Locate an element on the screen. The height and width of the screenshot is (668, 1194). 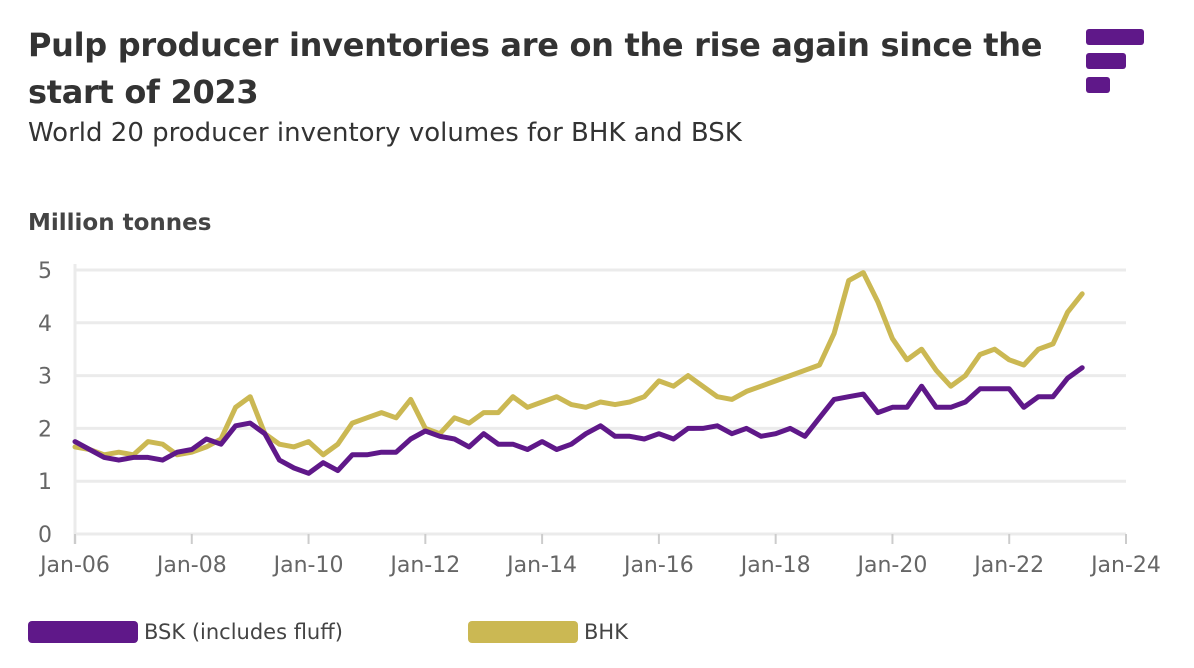
x-tick-label: Jan-22 is located at coordinates (1008, 565).